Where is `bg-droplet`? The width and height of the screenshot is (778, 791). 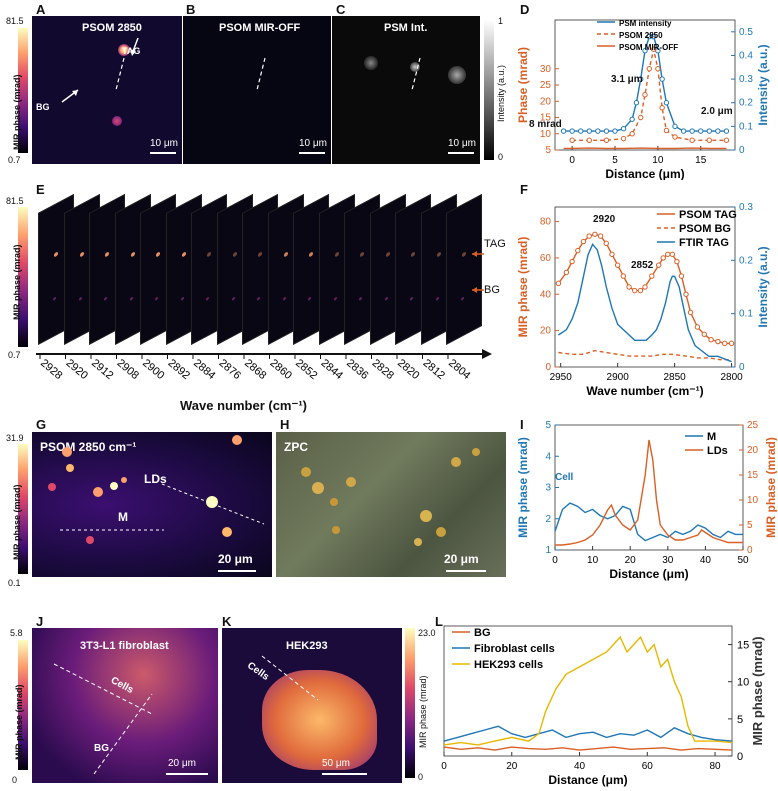
bg-droplet is located at coordinates (117, 121).